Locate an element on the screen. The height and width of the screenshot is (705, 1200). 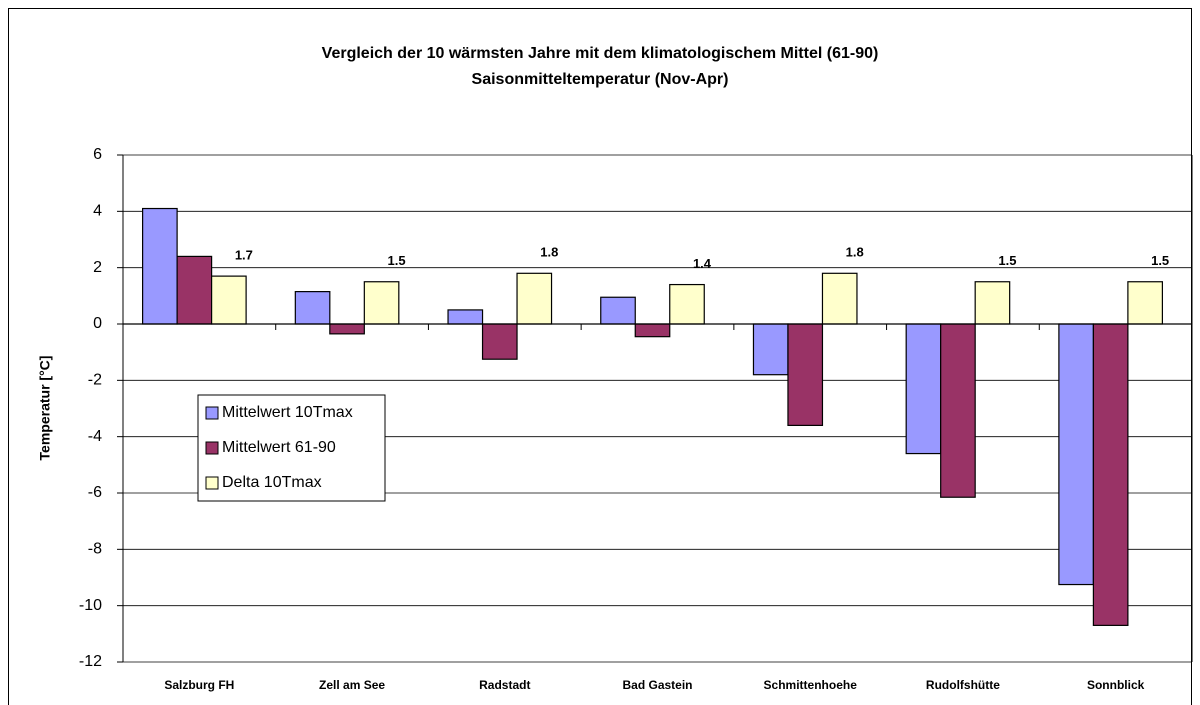
legend-label: Delta 10Tmax is located at coordinates (272, 482).